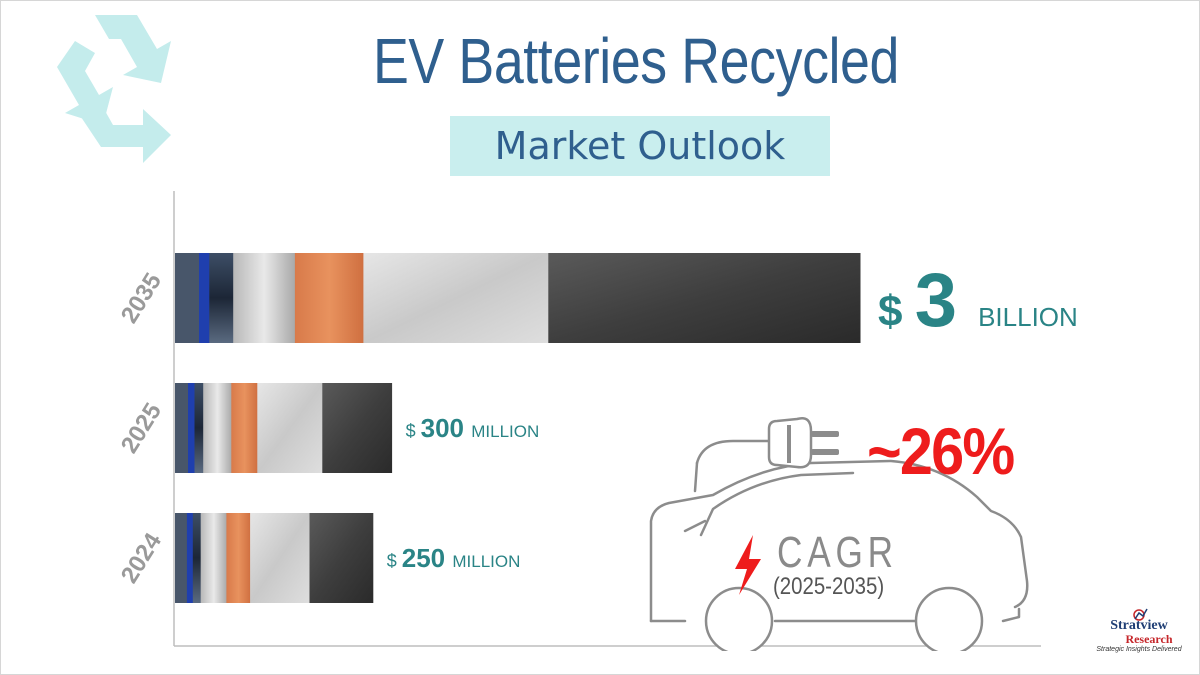 Image resolution: width=1200 pixels, height=675 pixels. Describe the element at coordinates (114, 89) in the screenshot. I see `recycle-icon` at that location.